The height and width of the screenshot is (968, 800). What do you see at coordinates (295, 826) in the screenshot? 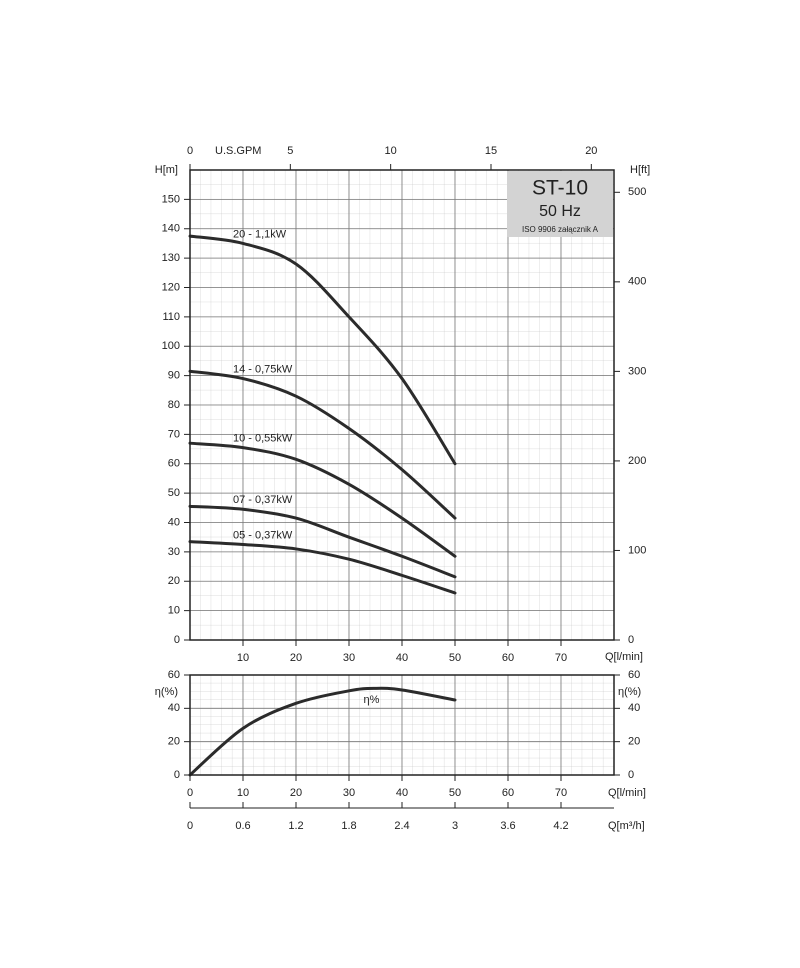
I see `x2-tick-label: 1.2` at bounding box center [295, 826].